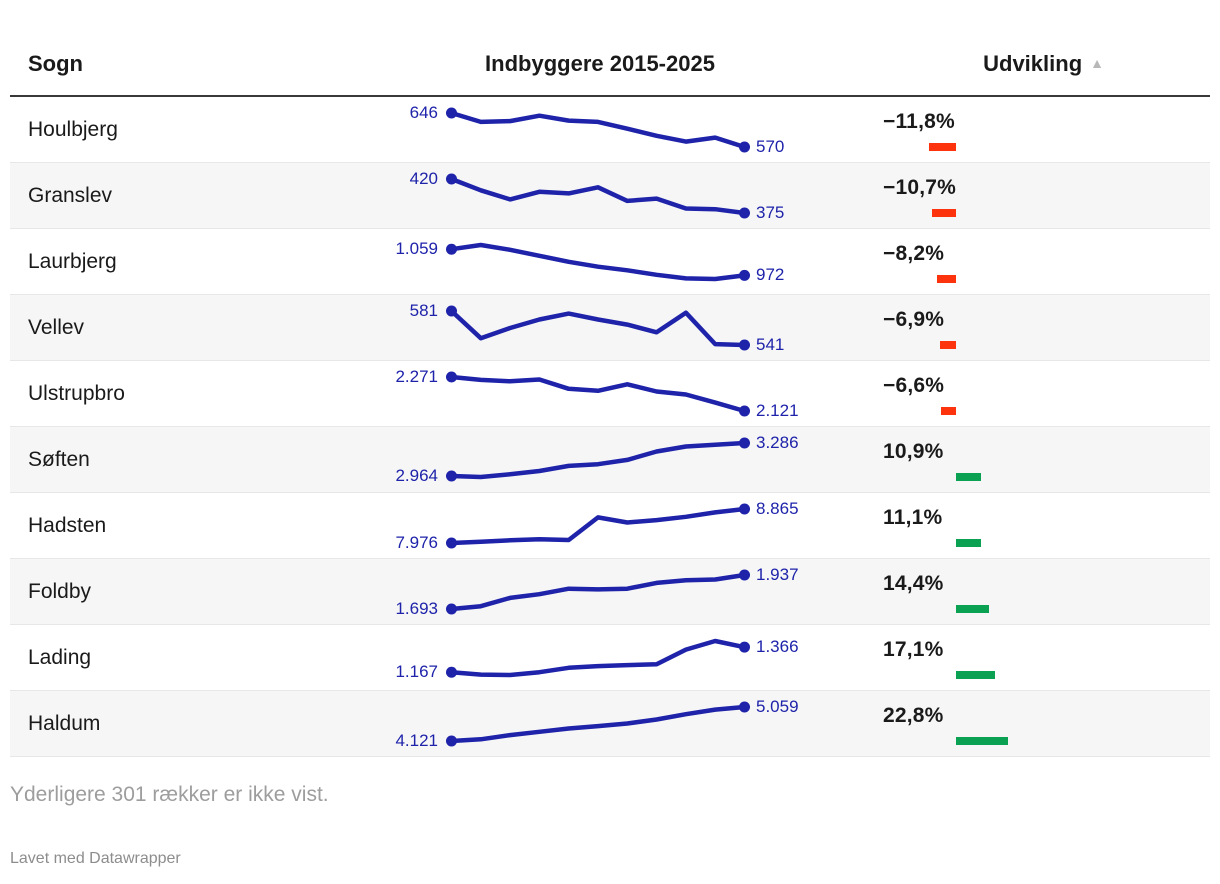  Describe the element at coordinates (919, 121) in the screenshot. I see `development-percent: −11,8%` at that location.